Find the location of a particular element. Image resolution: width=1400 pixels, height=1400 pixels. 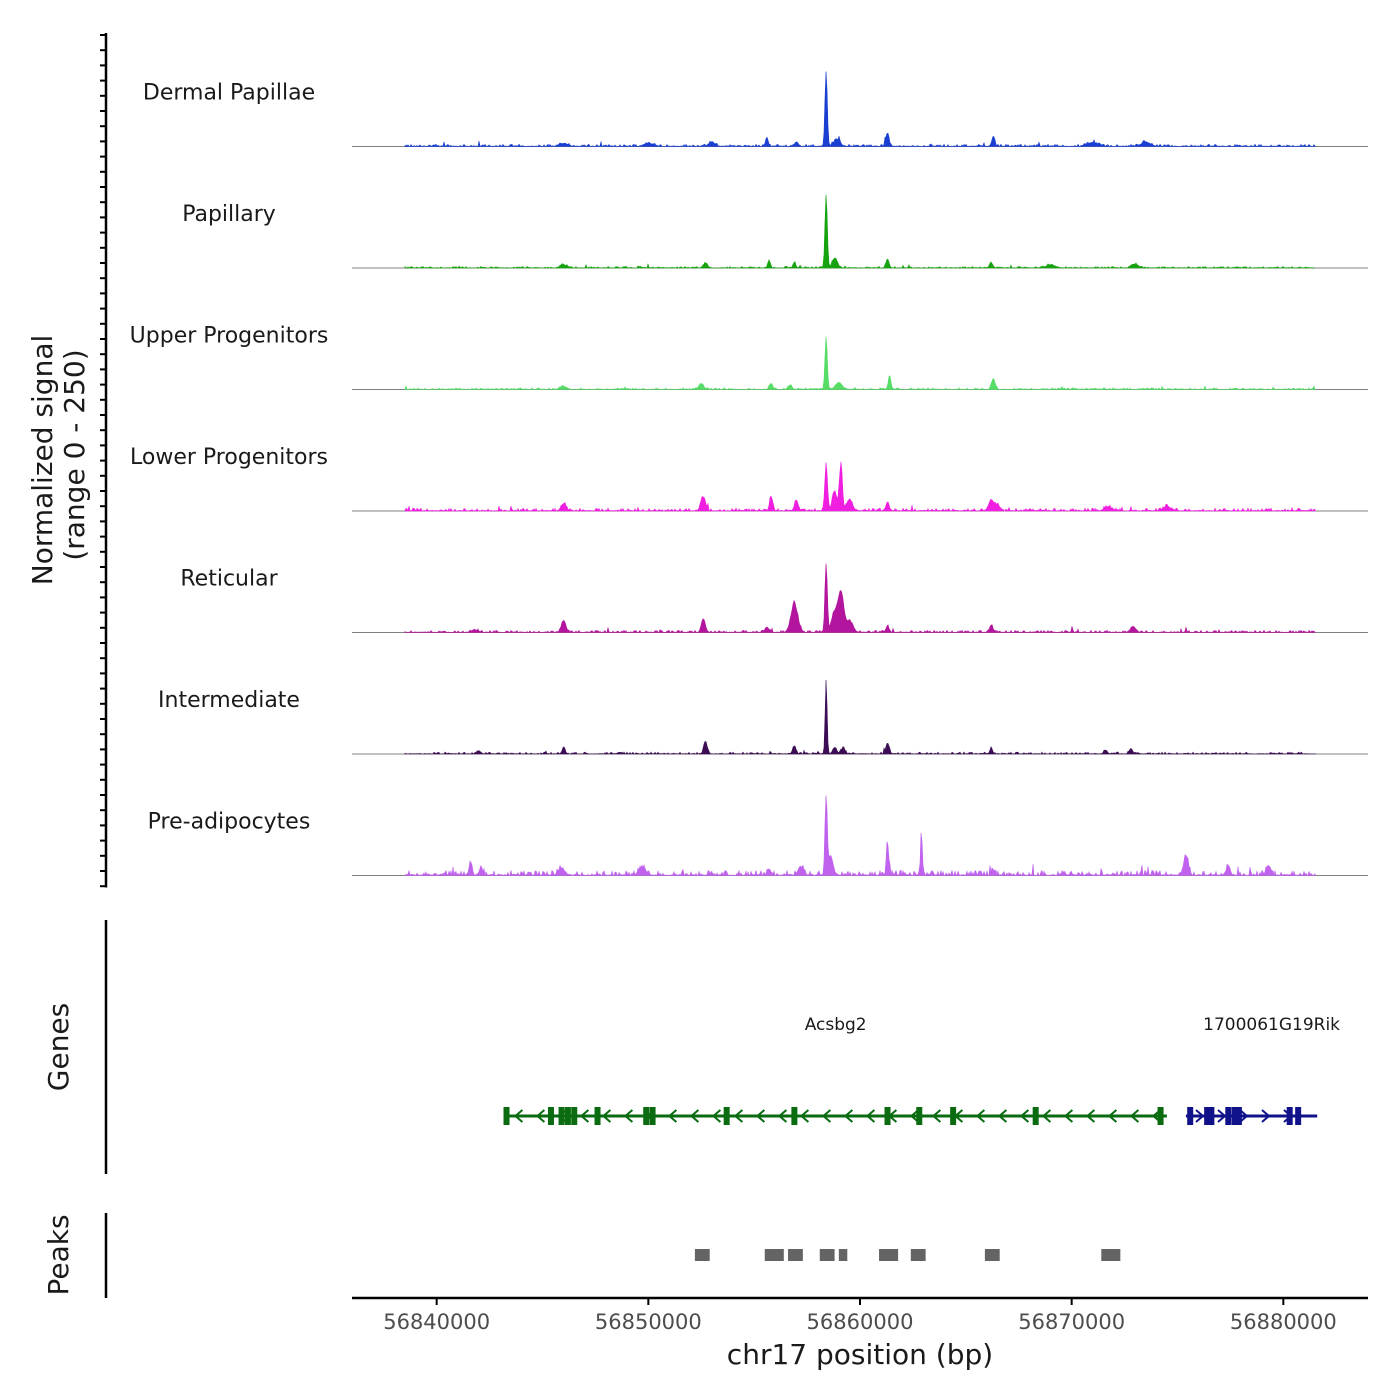

track-upper-progenitors: Upper Progenitors is located at coordinates (749, 357).